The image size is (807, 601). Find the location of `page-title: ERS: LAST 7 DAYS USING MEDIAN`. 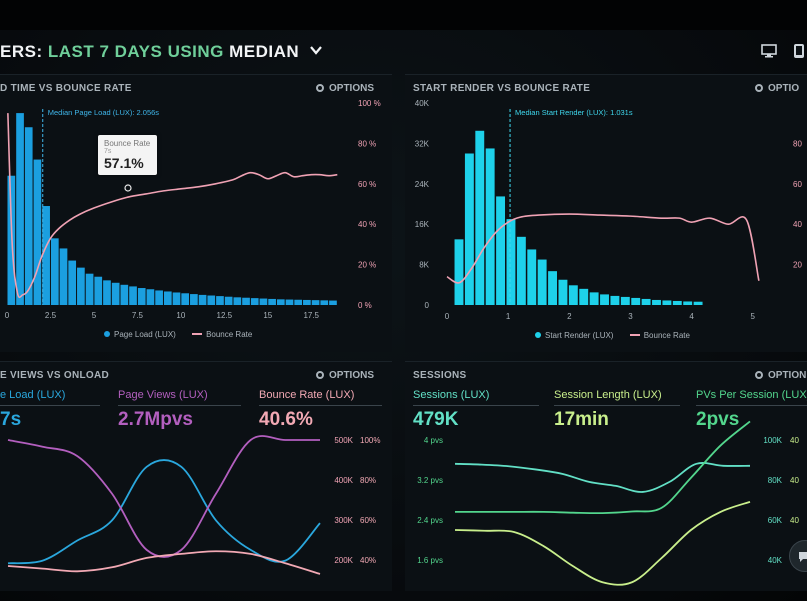

page-title: ERS: LAST 7 DAYS USING MEDIAN is located at coordinates (161, 52).